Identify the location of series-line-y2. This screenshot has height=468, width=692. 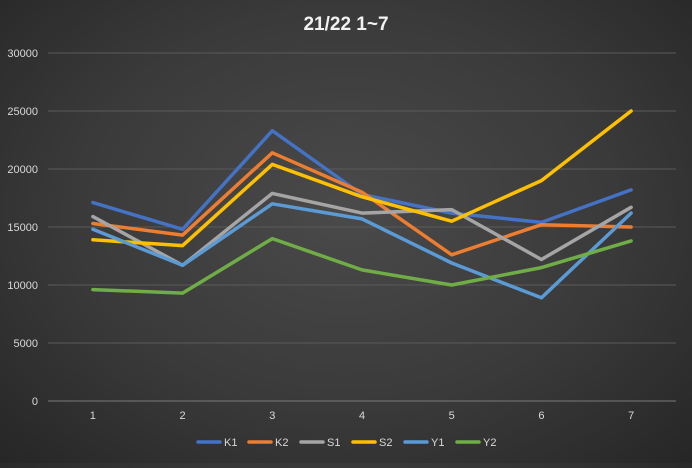
(362, 265).